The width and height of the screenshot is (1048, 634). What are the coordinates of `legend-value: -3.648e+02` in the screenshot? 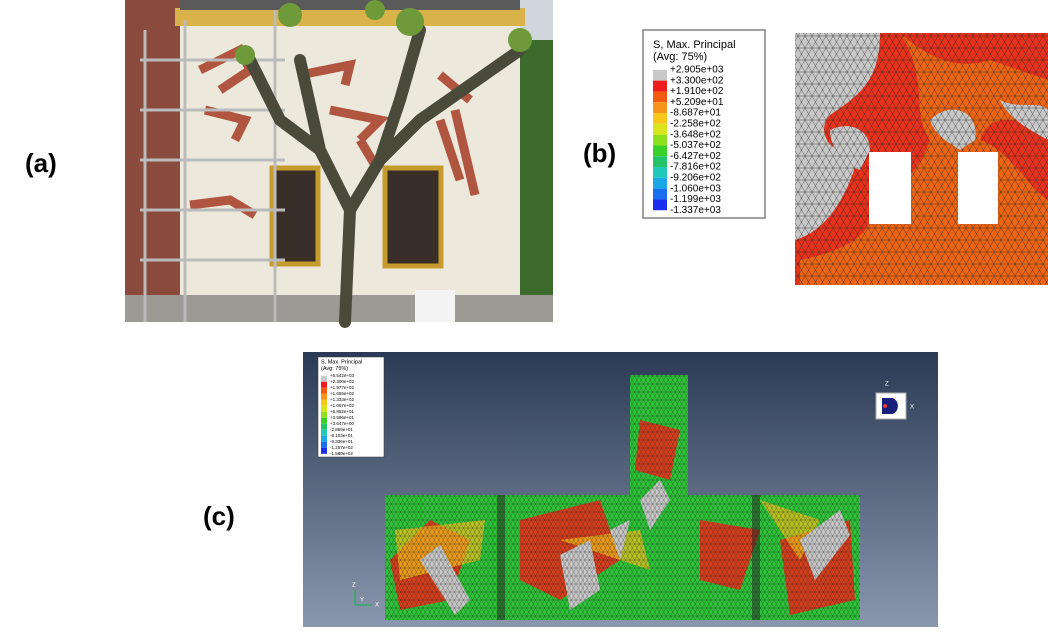 It's located at (695, 134).